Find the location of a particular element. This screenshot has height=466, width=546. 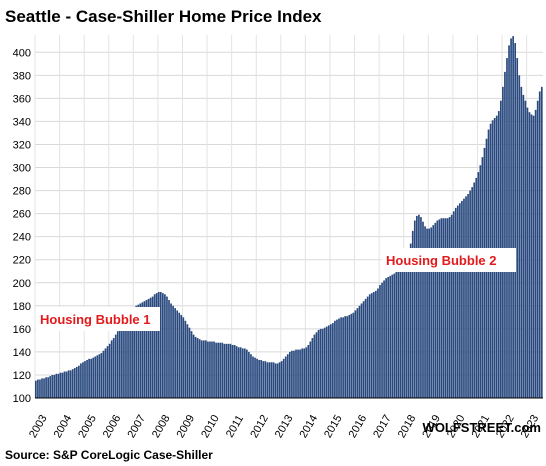

x-tick-label: 2015 is located at coordinates (333, 426).